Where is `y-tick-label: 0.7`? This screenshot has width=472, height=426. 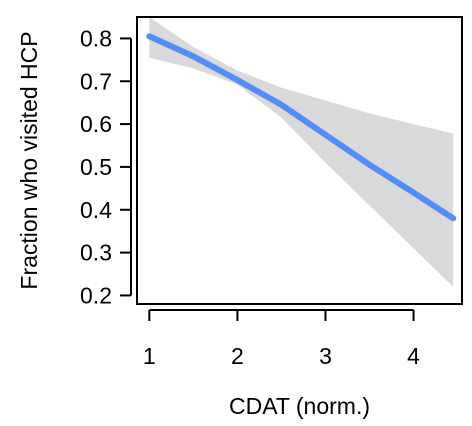 y-tick-label: 0.7 is located at coordinates (96, 81).